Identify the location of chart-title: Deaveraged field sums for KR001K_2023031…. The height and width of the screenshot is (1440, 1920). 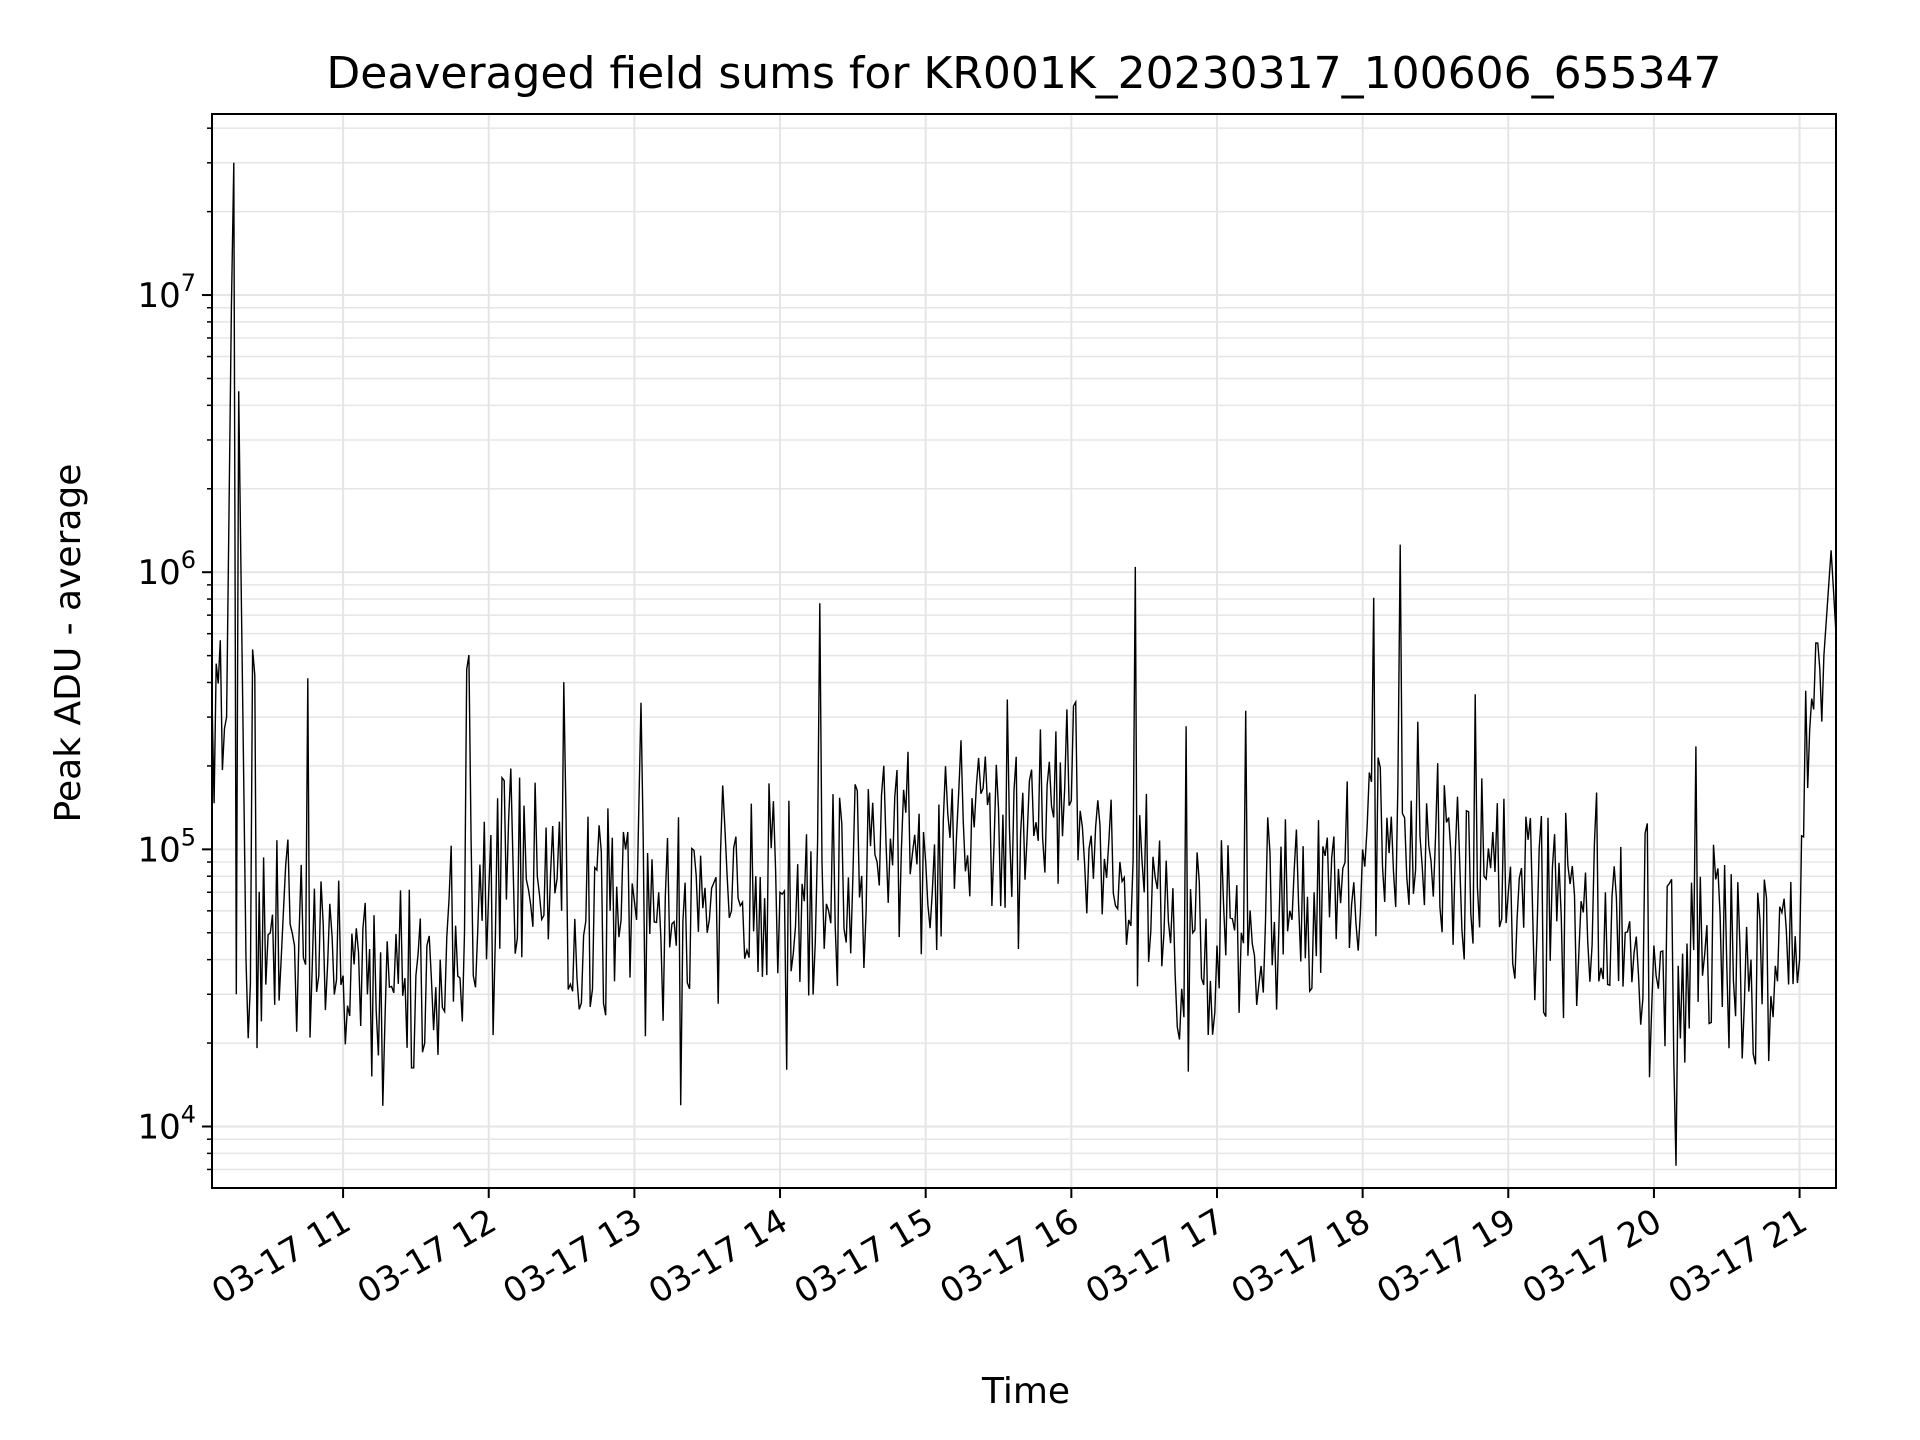
(1023, 73).